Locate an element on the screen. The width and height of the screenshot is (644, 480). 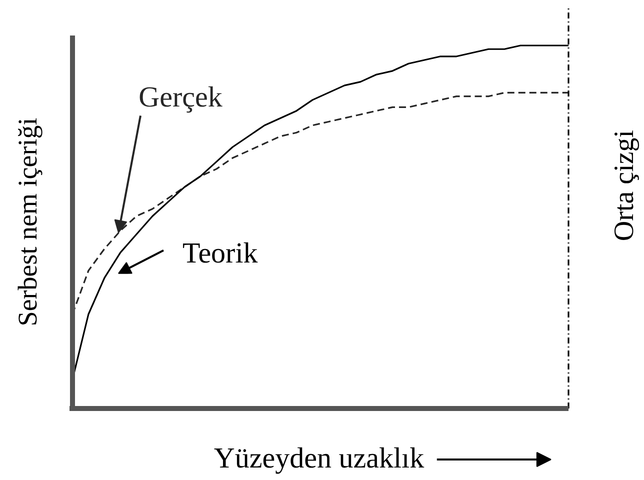
series-label: Gerçek is located at coordinates (180, 98).